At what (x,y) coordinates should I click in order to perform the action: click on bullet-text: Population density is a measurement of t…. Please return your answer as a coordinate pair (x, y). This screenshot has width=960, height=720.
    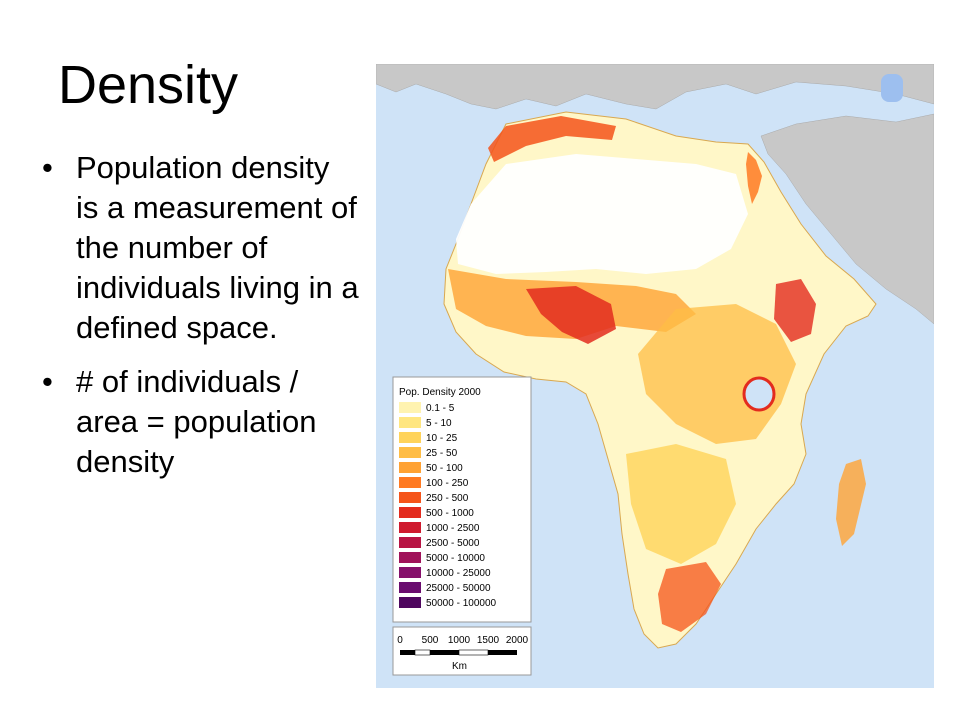
    Looking at the image, I should click on (217, 247).